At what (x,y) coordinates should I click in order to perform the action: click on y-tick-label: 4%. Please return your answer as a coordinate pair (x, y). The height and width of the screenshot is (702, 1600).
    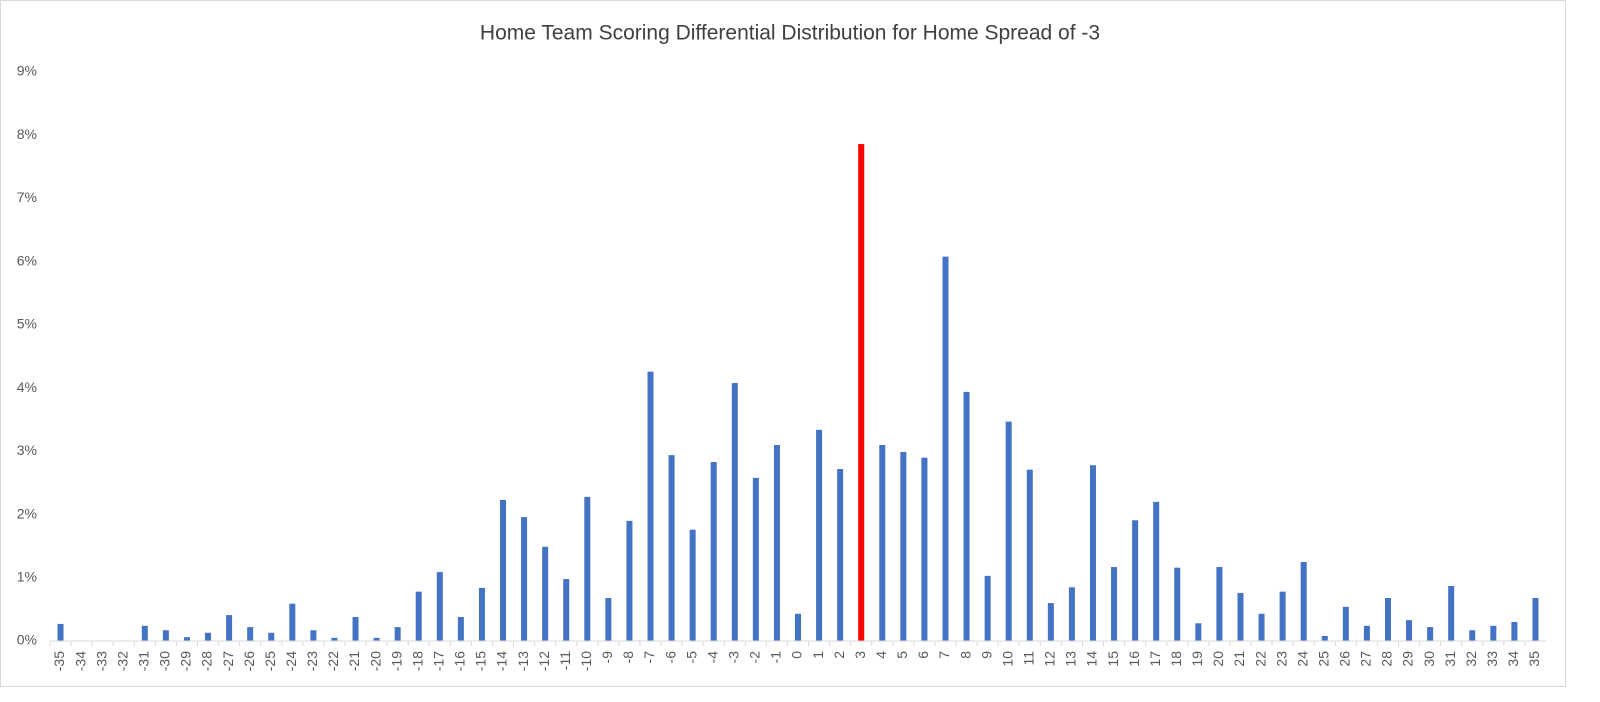
    Looking at the image, I should click on (27, 387).